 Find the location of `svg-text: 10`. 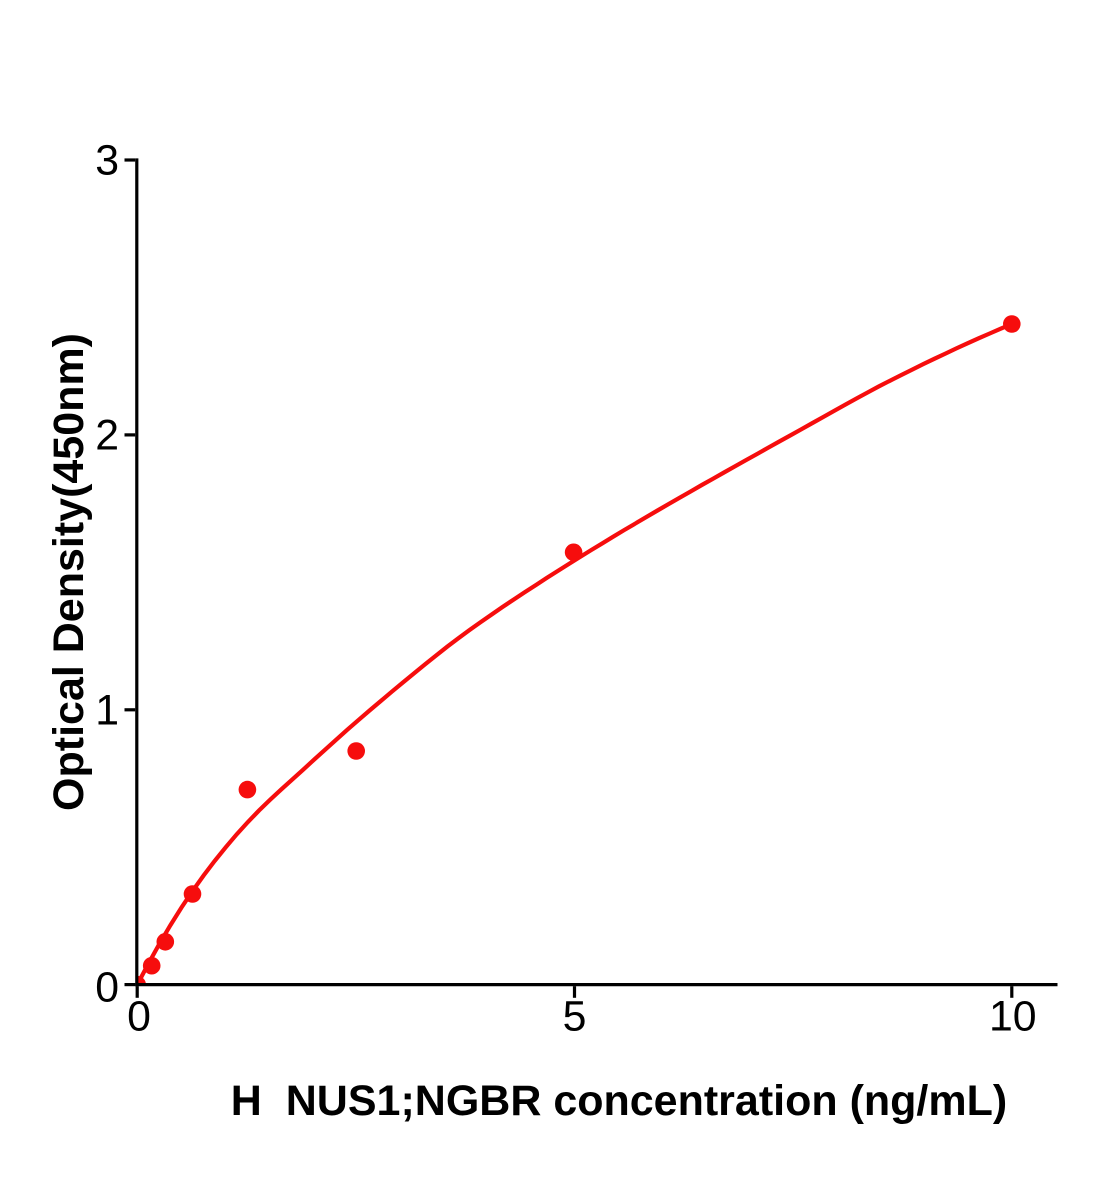

svg-text: 10 is located at coordinates (1013, 1017).